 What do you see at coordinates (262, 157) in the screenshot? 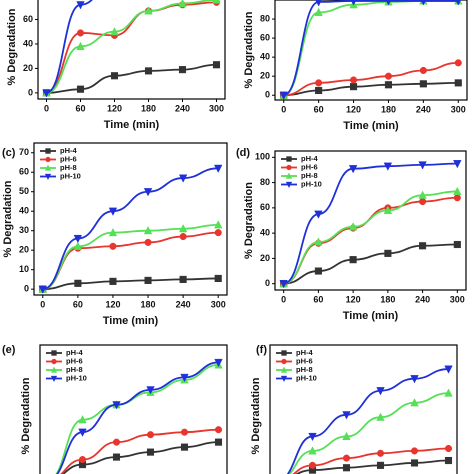
I see `y-tick-label: 100` at bounding box center [262, 157].